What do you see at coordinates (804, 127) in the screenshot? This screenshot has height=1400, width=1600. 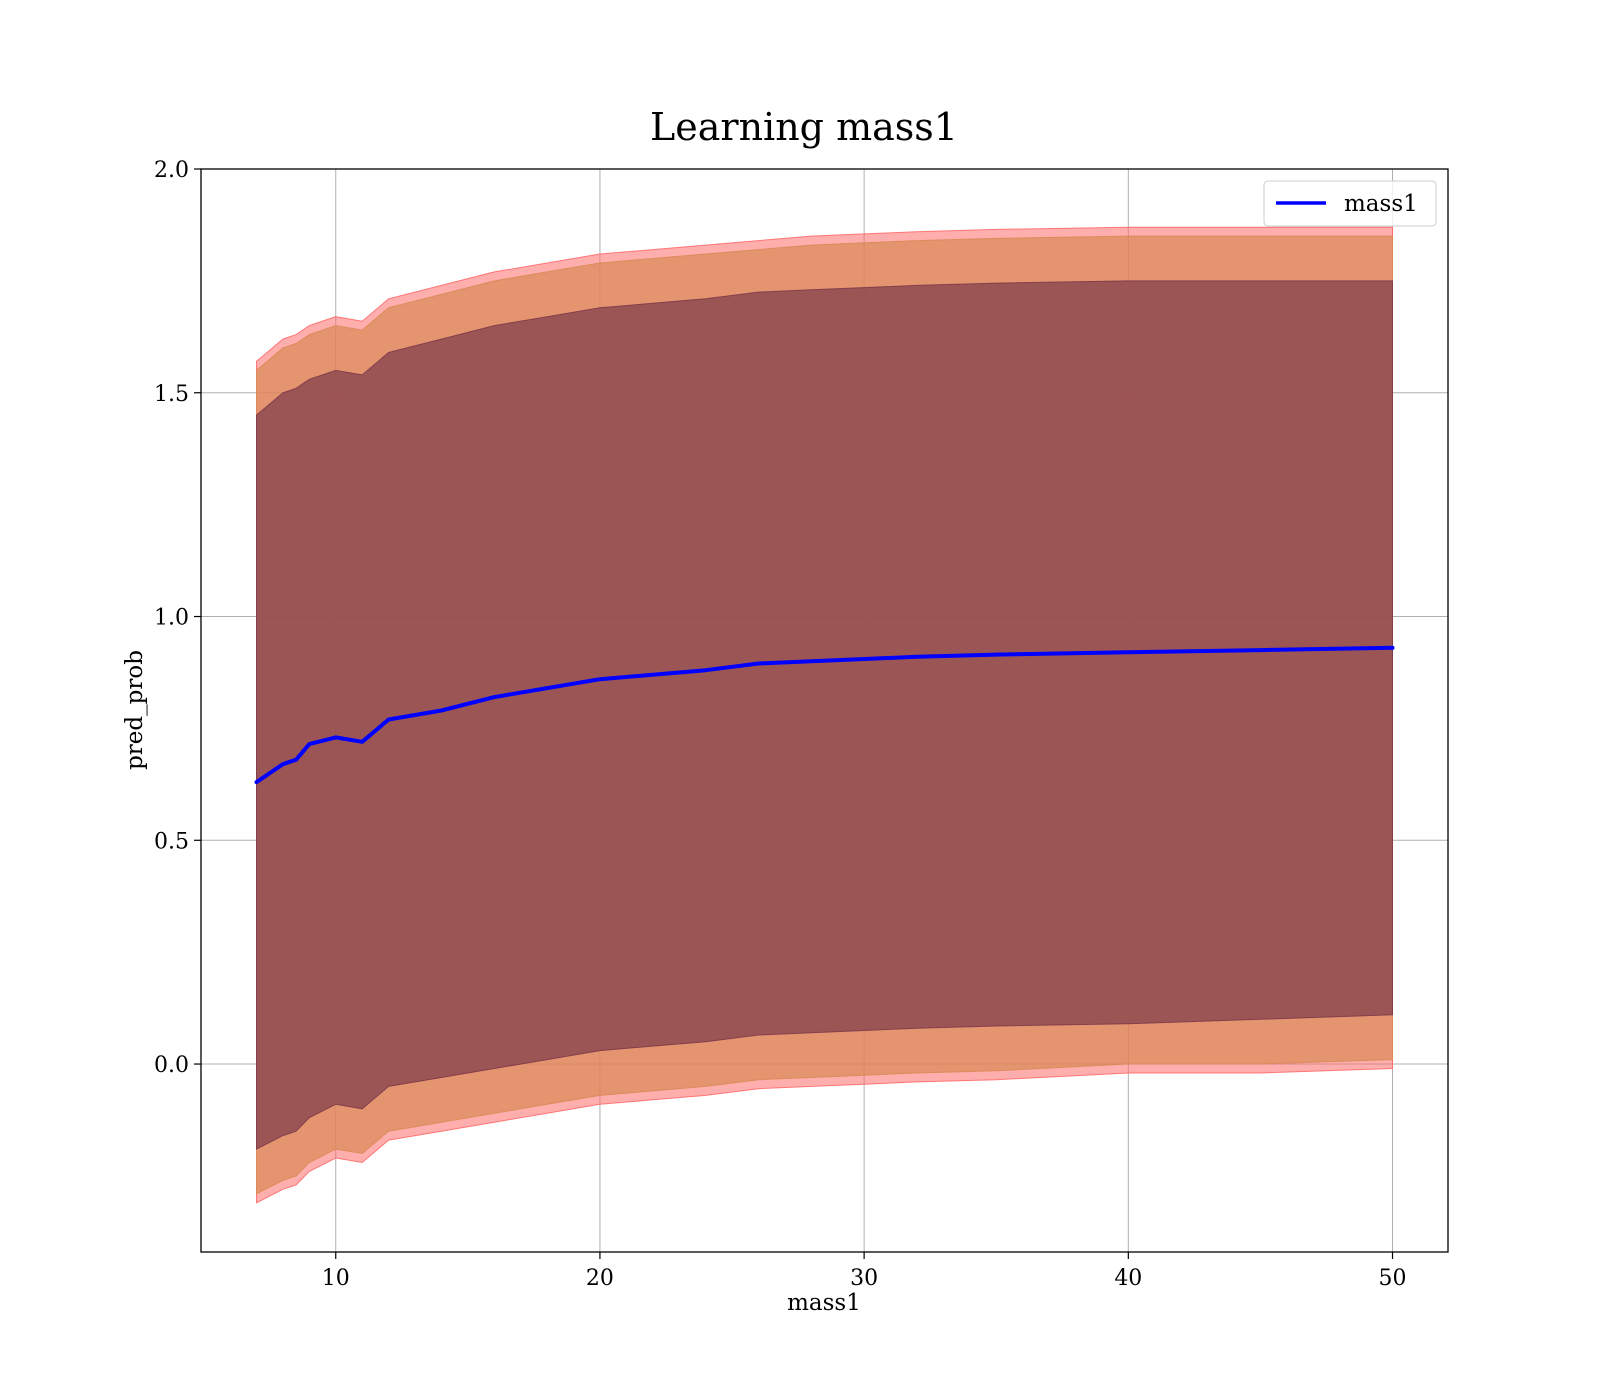 I see `chart-title: Learning mass1` at bounding box center [804, 127].